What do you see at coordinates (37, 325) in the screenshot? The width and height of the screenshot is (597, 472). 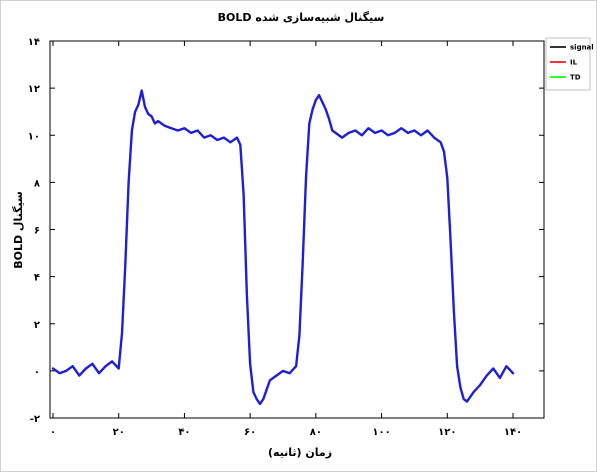 I see `y-tick-label: ۲` at bounding box center [37, 325].